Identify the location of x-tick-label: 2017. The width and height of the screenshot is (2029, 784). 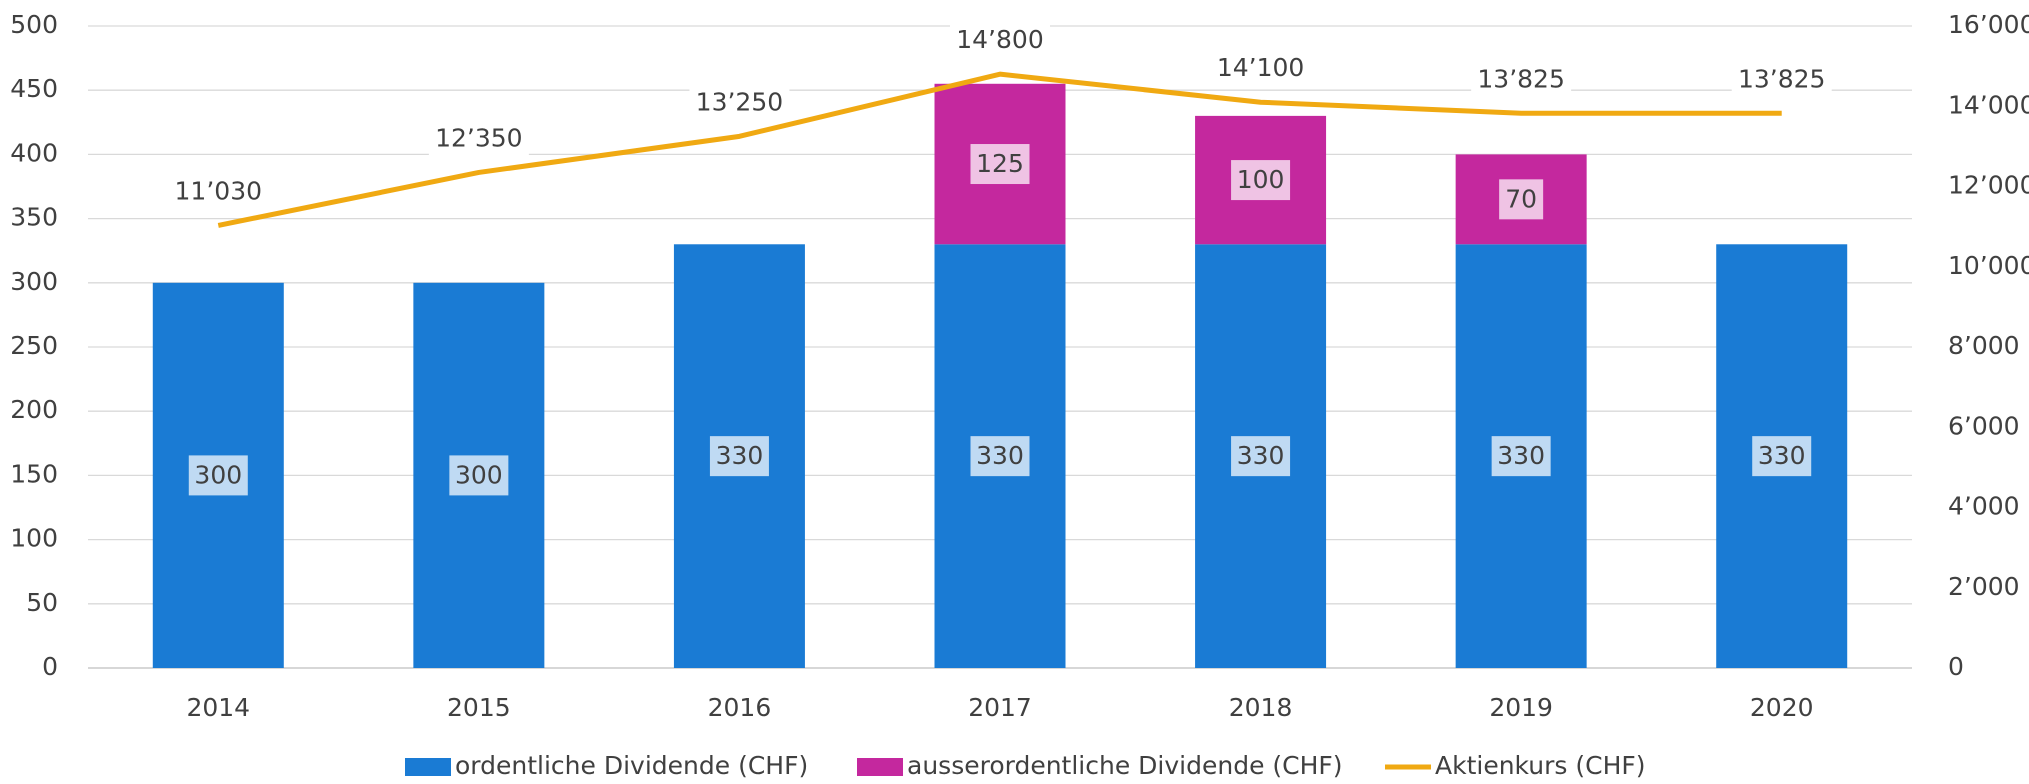
(1000, 707).